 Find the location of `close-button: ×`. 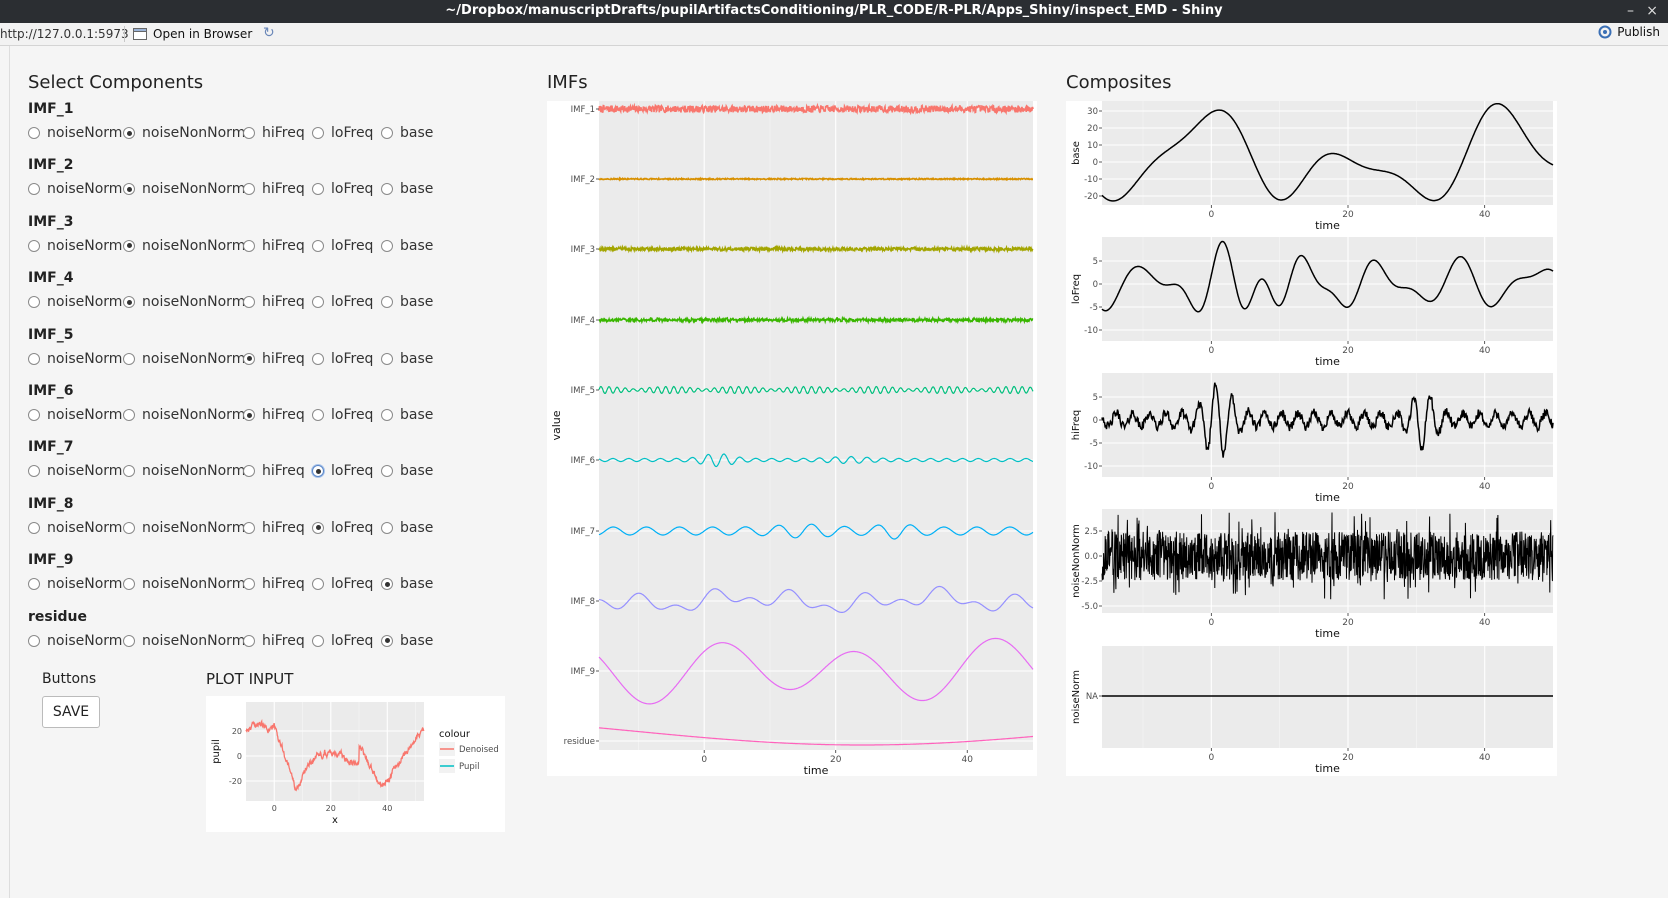

close-button: × is located at coordinates (1652, 11).